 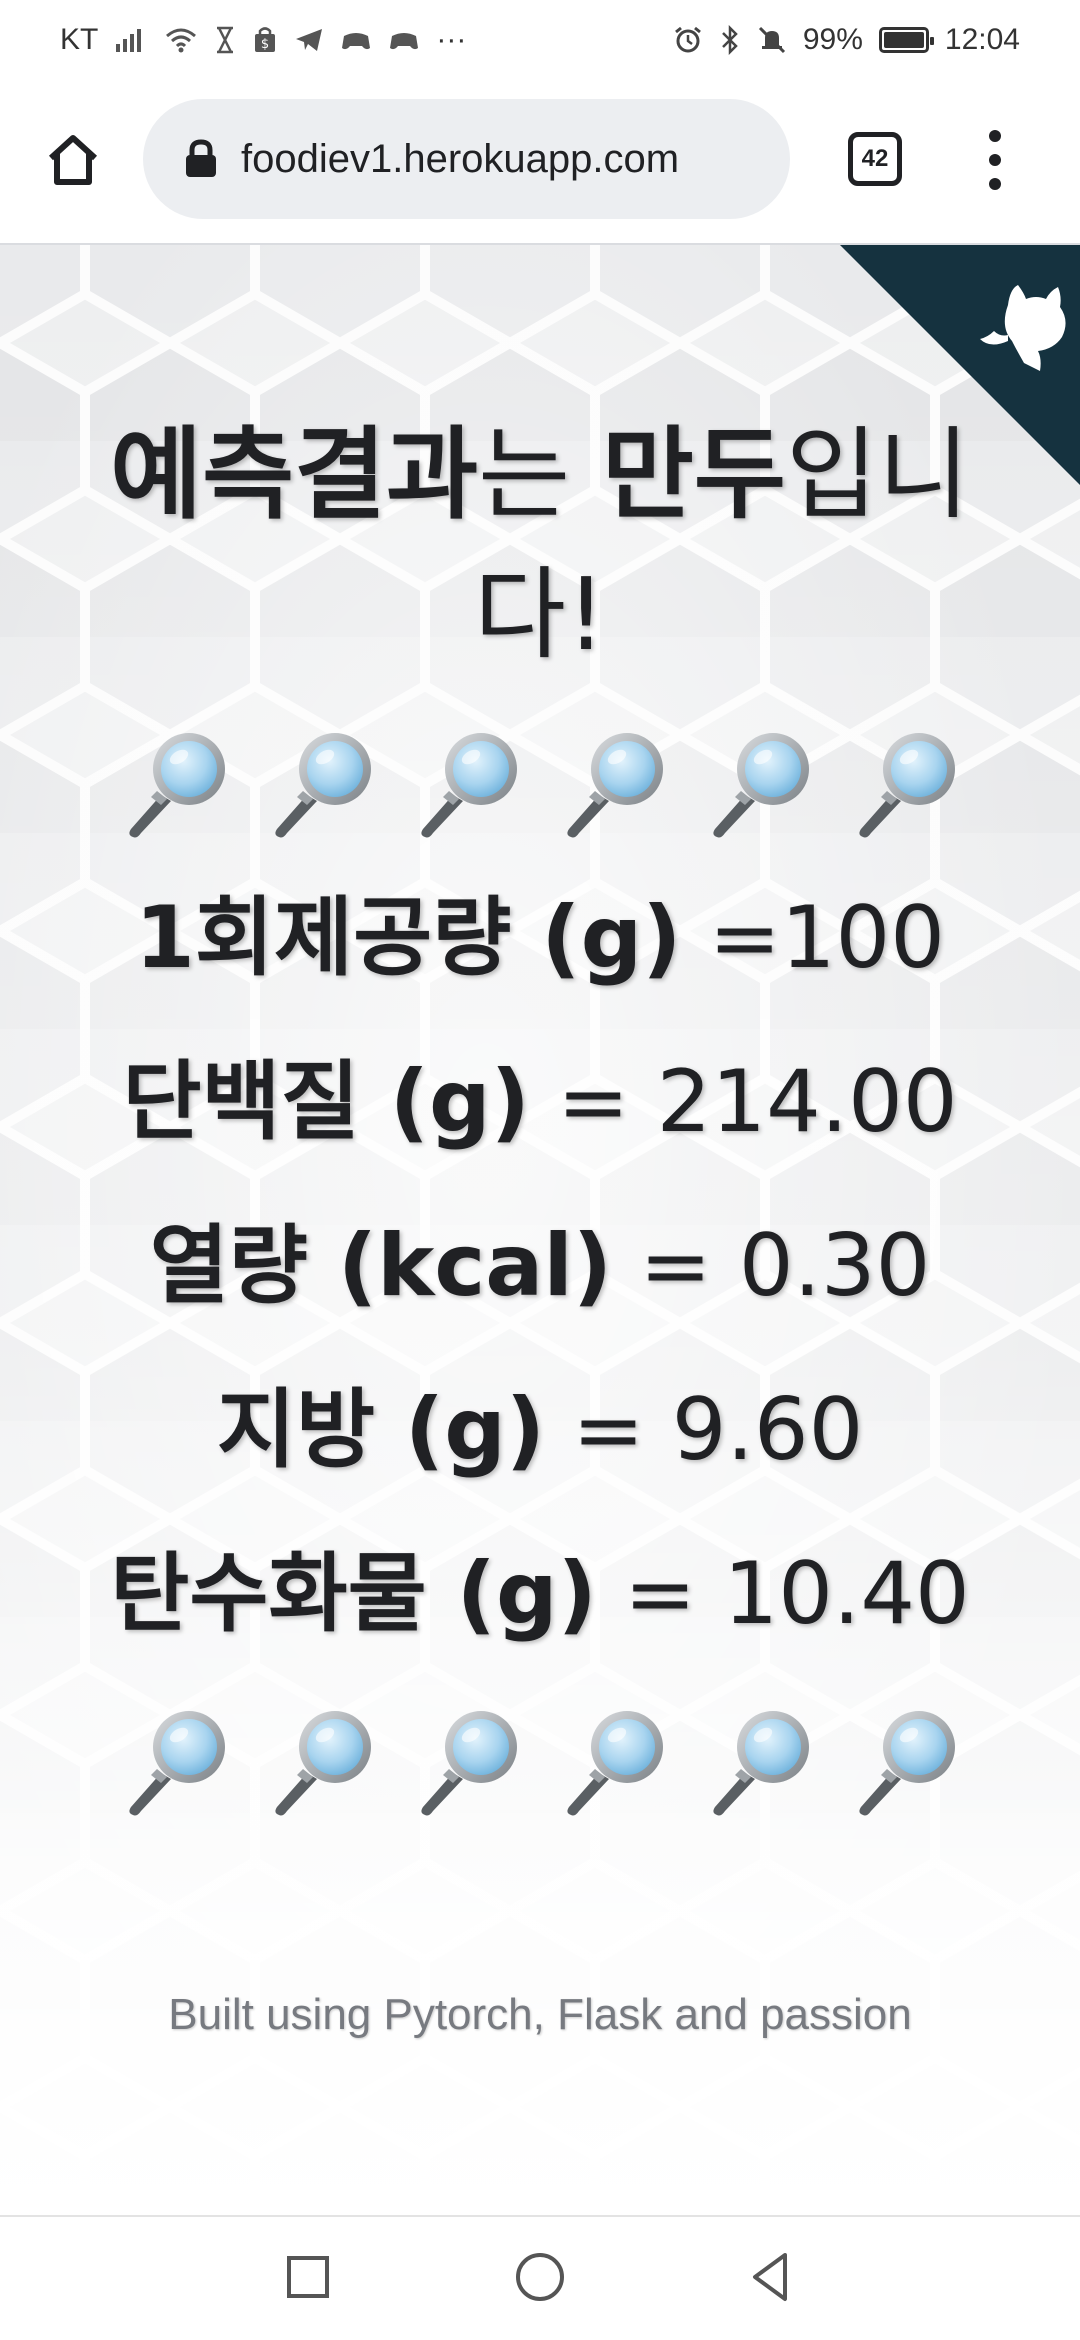 I want to click on battery-percent: 99%, so click(x=832, y=39).